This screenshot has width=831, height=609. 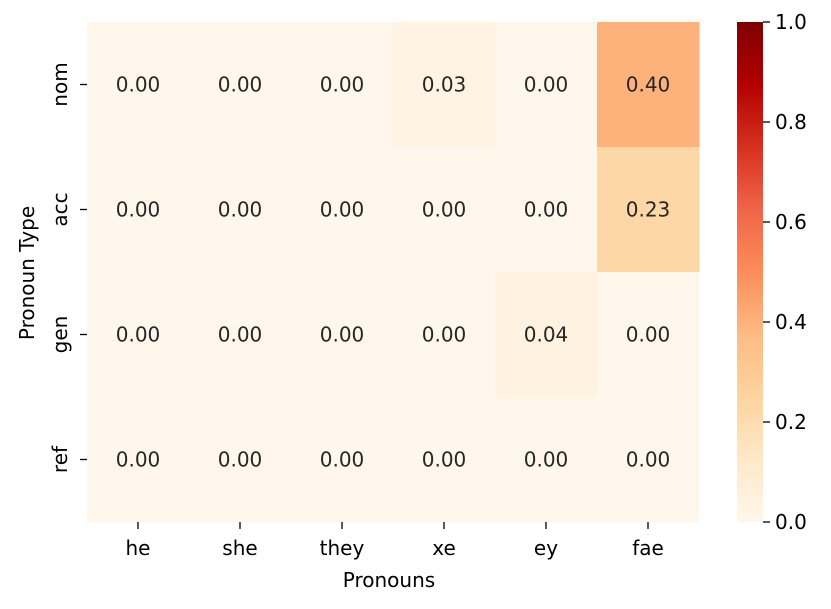 I want to click on x-tick-label: ey, so click(x=546, y=548).